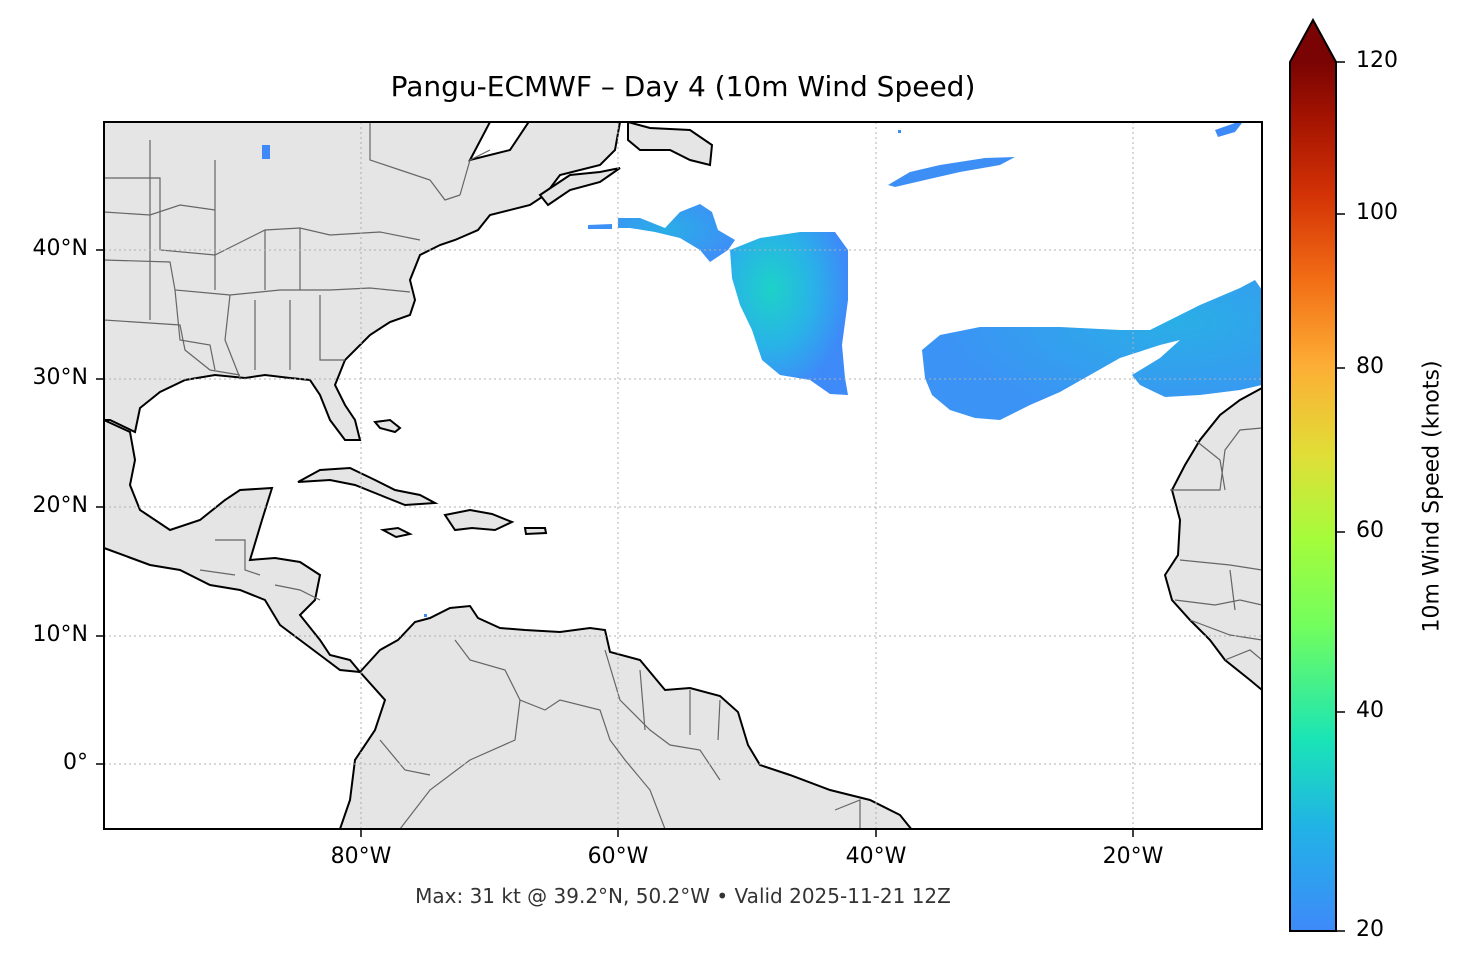 This screenshot has height=969, width=1466. I want to click on south-america-land, so click(508, 716).